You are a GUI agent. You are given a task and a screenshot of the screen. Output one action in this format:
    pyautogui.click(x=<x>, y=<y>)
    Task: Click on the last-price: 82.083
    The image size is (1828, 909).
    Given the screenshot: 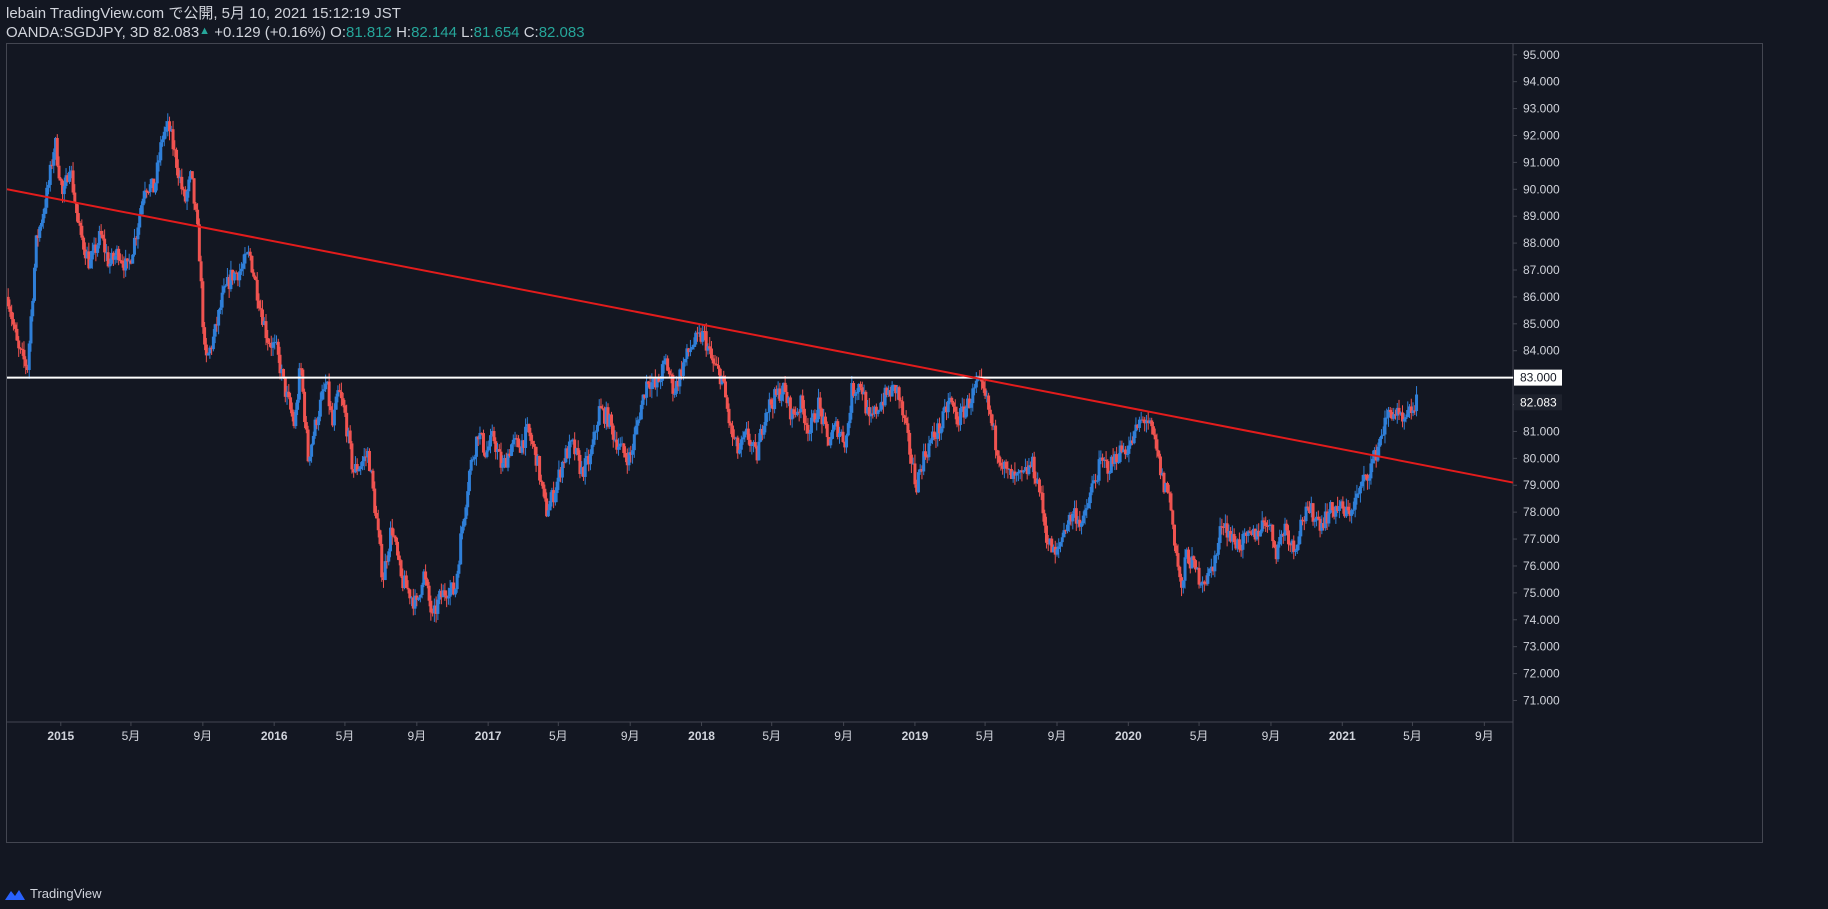 What is the action you would take?
    pyautogui.click(x=176, y=32)
    